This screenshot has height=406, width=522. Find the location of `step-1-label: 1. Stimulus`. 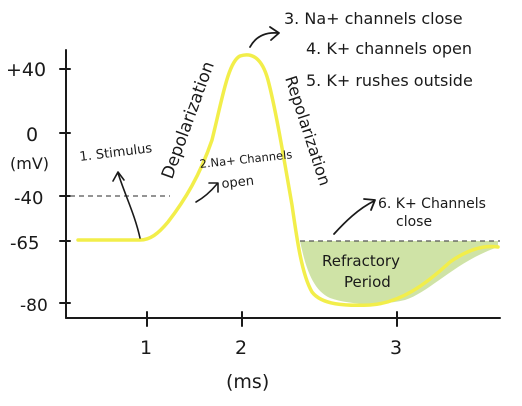

step-1-label: 1. Stimulus is located at coordinates (116, 153).